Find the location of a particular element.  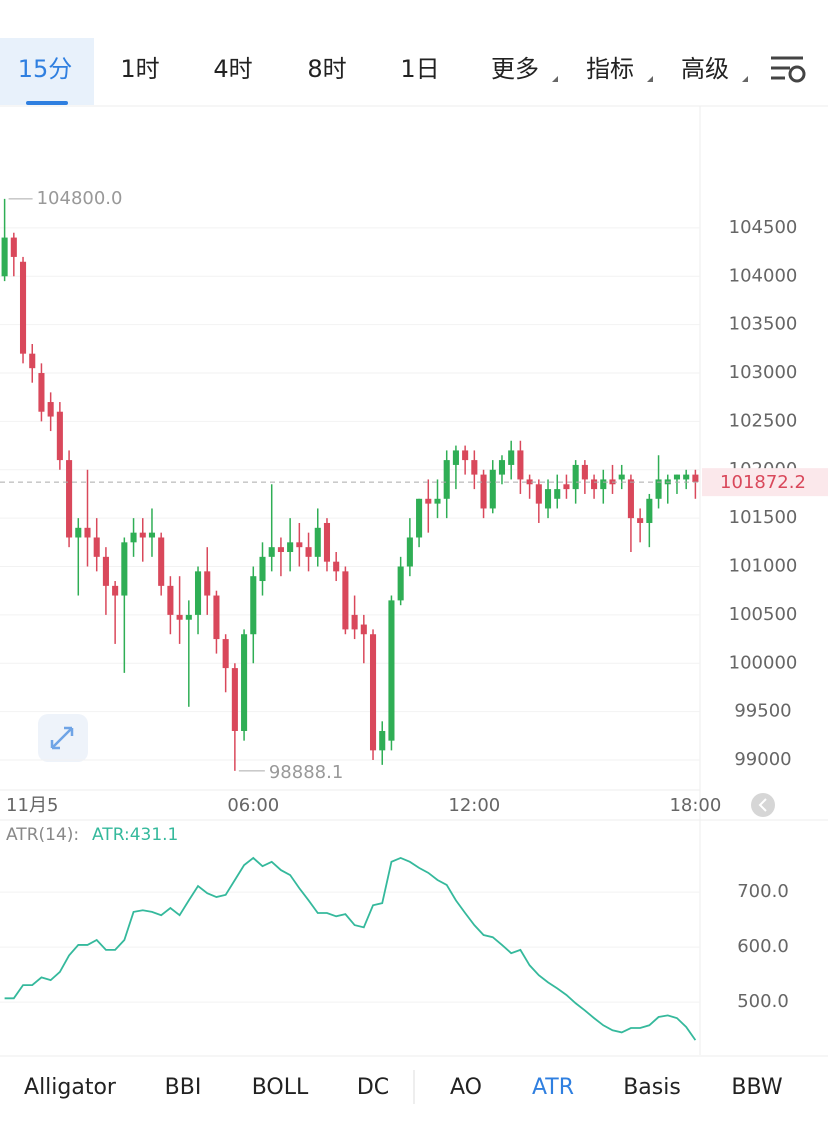

indicator-tab: Basis is located at coordinates (652, 1087).